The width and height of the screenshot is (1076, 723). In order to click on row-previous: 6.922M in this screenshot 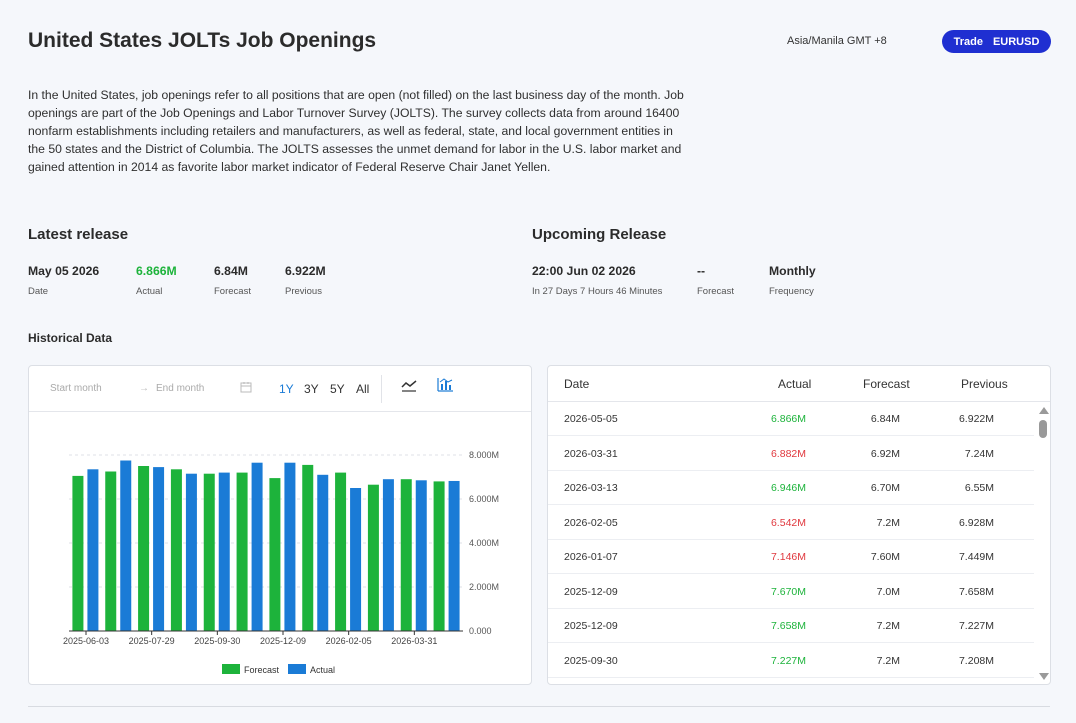, I will do `click(976, 419)`.